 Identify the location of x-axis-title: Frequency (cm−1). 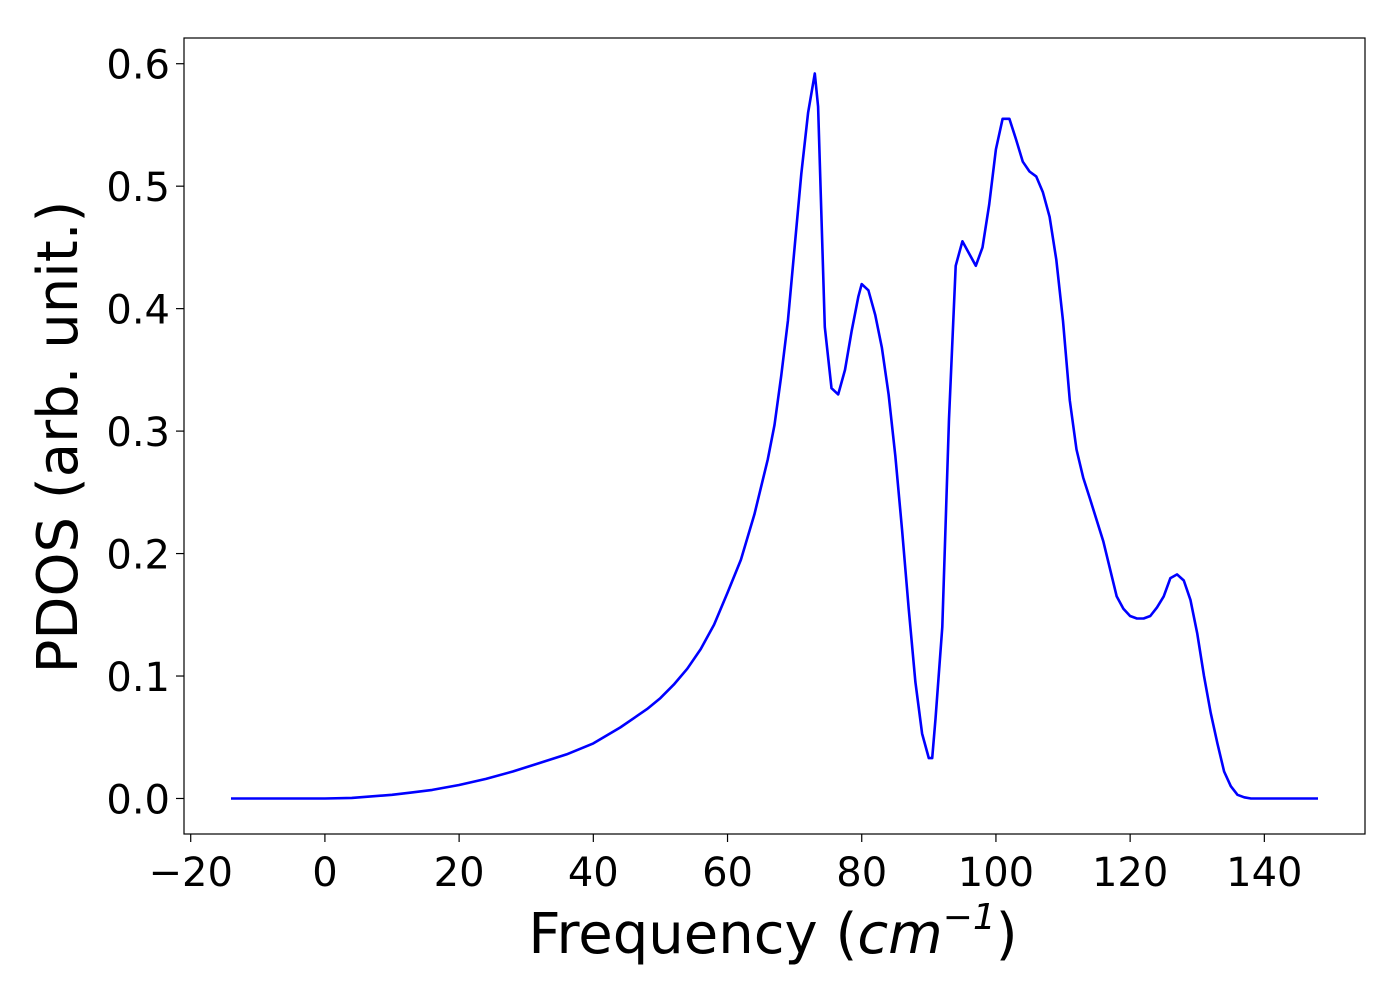
(772, 932).